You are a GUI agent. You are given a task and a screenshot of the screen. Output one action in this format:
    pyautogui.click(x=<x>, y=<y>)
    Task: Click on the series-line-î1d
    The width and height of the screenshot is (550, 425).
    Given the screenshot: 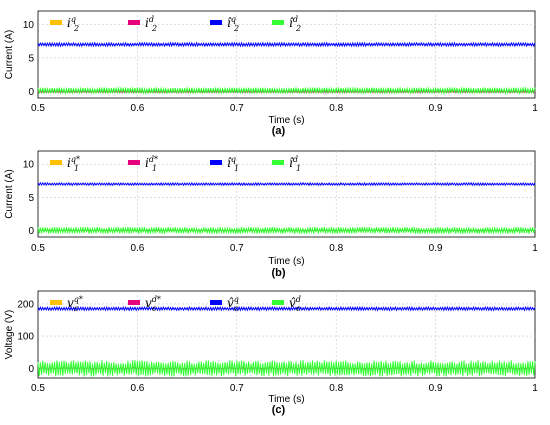 What is the action you would take?
    pyautogui.click(x=286, y=230)
    